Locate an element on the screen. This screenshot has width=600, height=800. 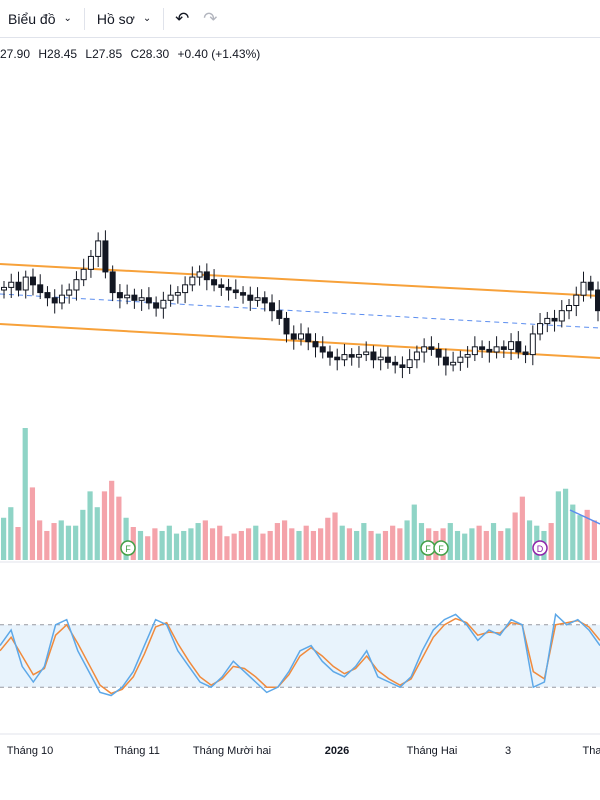
x-axis-label: Tháng Hai is located at coordinates (432, 751).